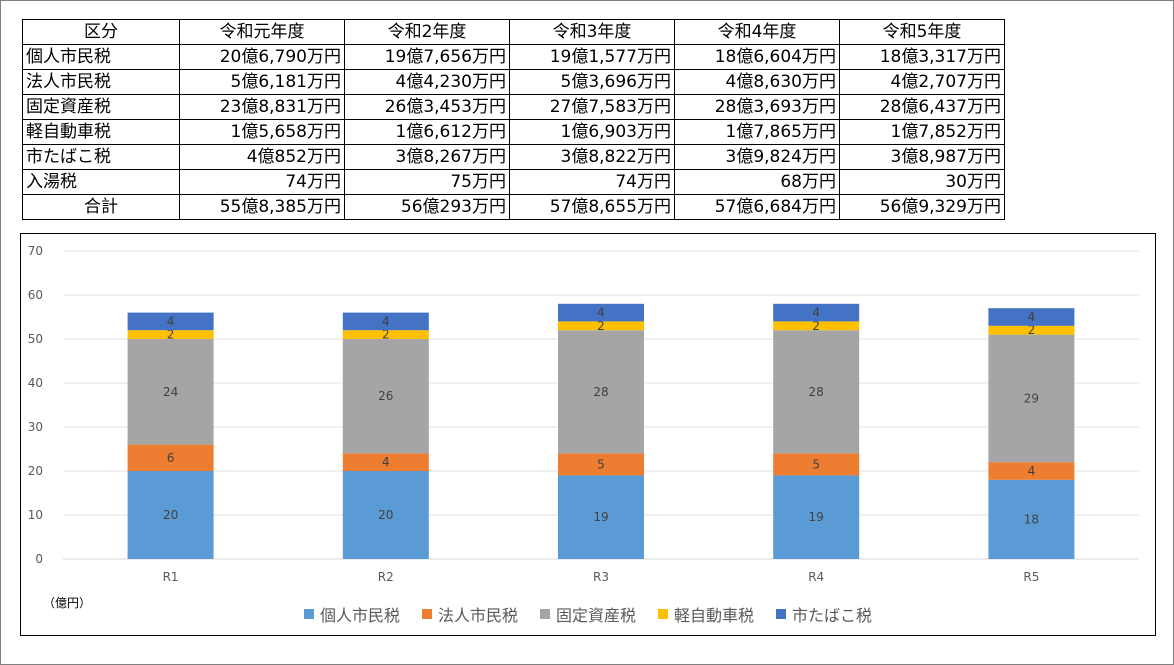  Describe the element at coordinates (427, 107) in the screenshot. I see `table-cell: 26億3,453万円` at that location.